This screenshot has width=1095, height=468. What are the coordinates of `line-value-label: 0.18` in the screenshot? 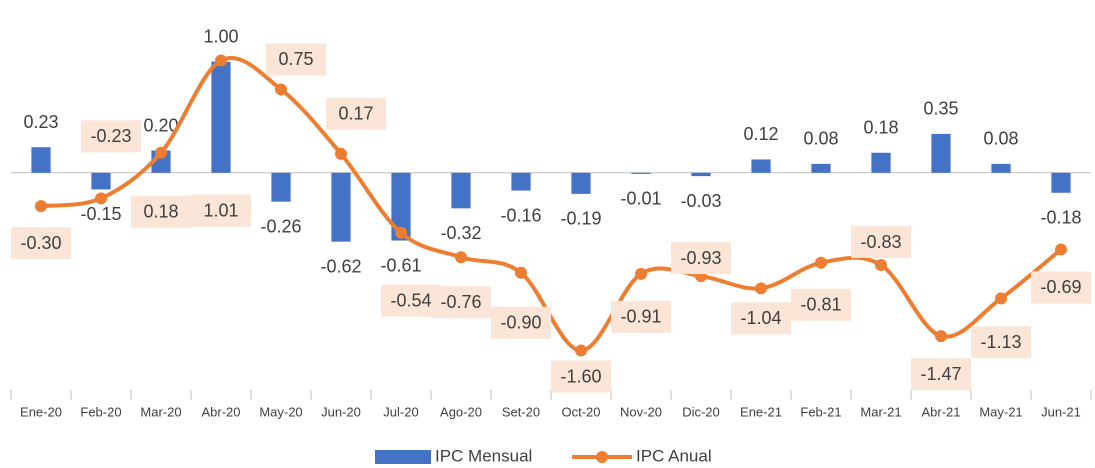 It's located at (160, 212).